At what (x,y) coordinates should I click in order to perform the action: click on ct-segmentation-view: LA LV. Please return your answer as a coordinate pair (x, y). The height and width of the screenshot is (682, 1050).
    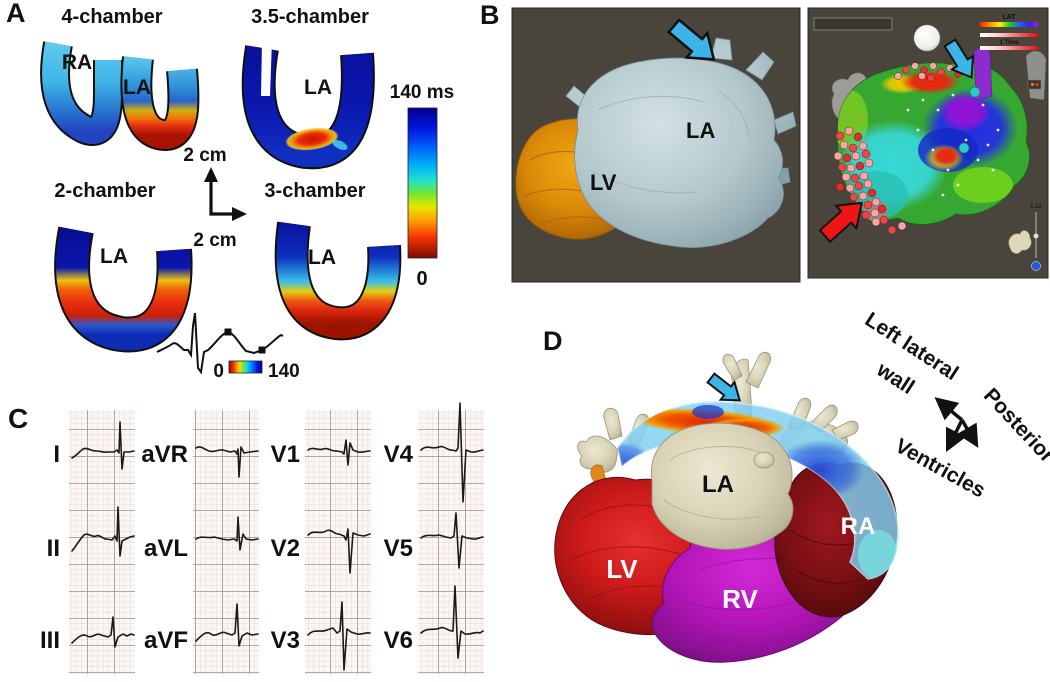
    Looking at the image, I should click on (656, 145).